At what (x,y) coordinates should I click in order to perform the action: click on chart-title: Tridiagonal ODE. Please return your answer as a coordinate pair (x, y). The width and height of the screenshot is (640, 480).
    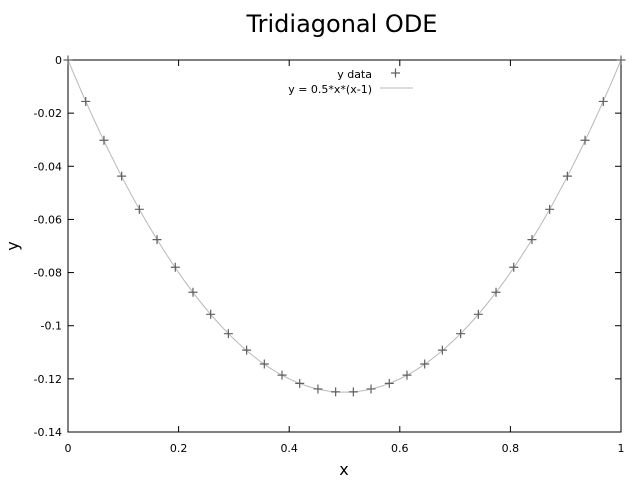
    Looking at the image, I should click on (342, 24).